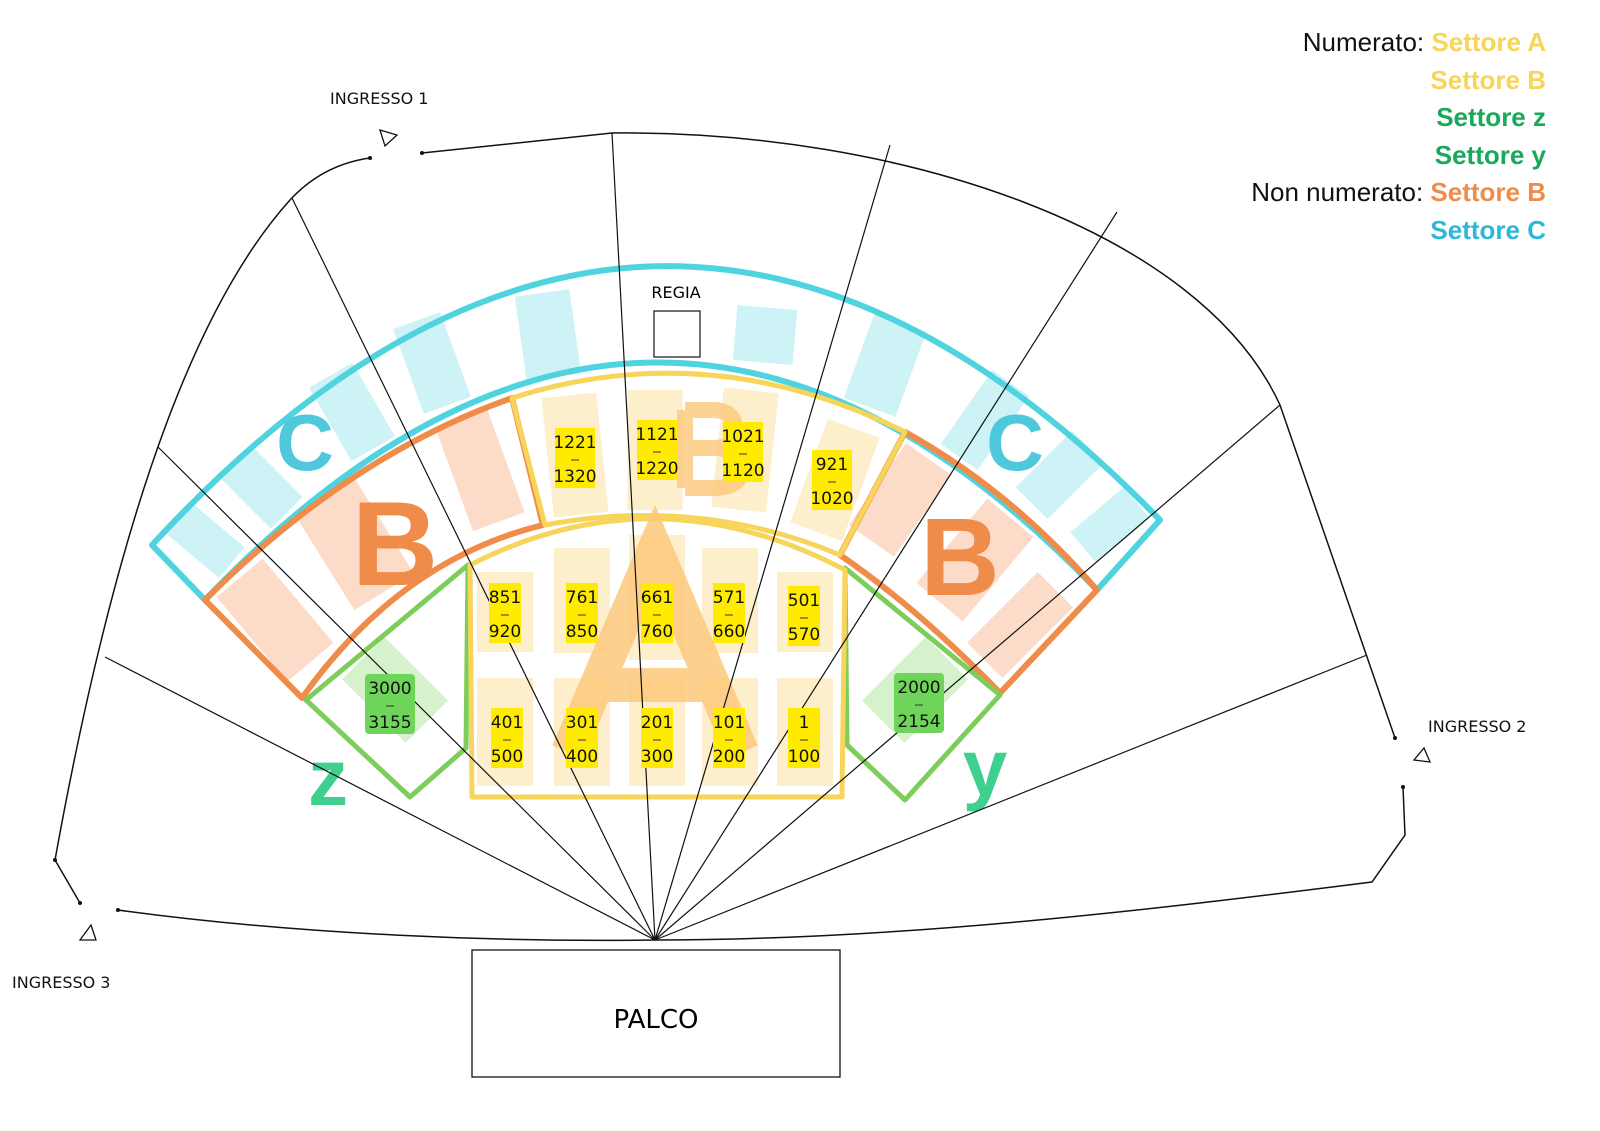  What do you see at coordinates (1363, 42) in the screenshot?
I see `legend-numbered-label: Numerato:` at bounding box center [1363, 42].